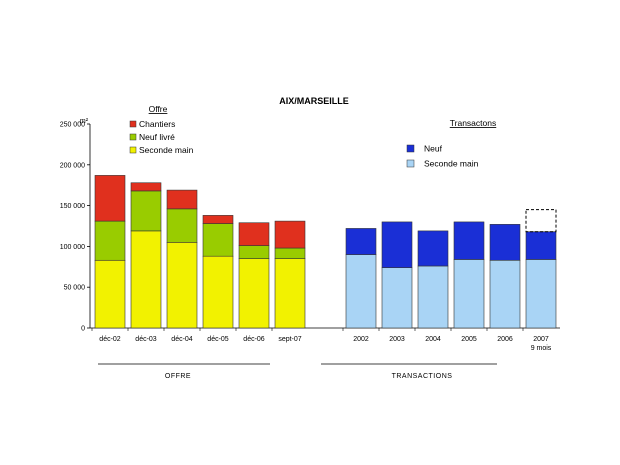 Image resolution: width=620 pixels, height=465 pixels. What do you see at coordinates (433, 339) in the screenshot?
I see `transactions-category-label: 2004` at bounding box center [433, 339].